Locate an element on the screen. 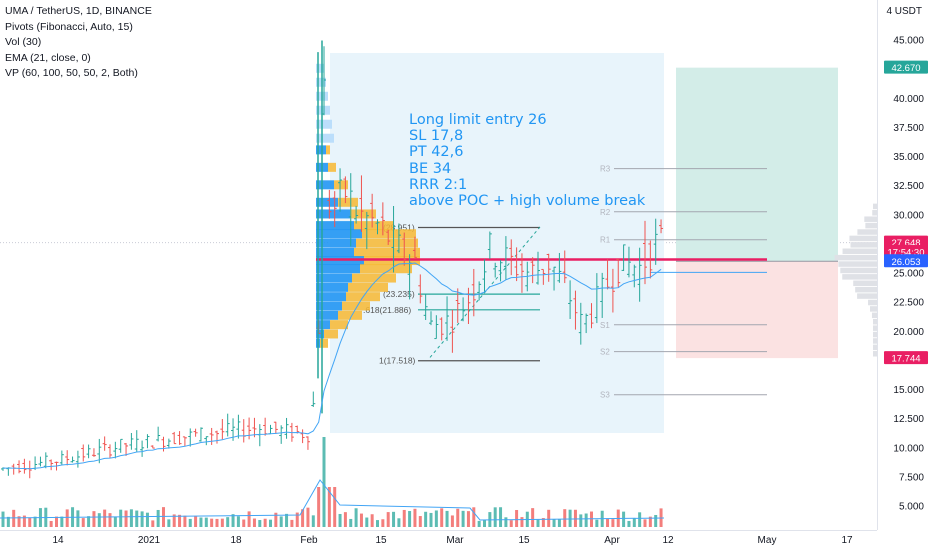 The height and width of the screenshot is (551, 932). price-axis is located at coordinates (904, 265).